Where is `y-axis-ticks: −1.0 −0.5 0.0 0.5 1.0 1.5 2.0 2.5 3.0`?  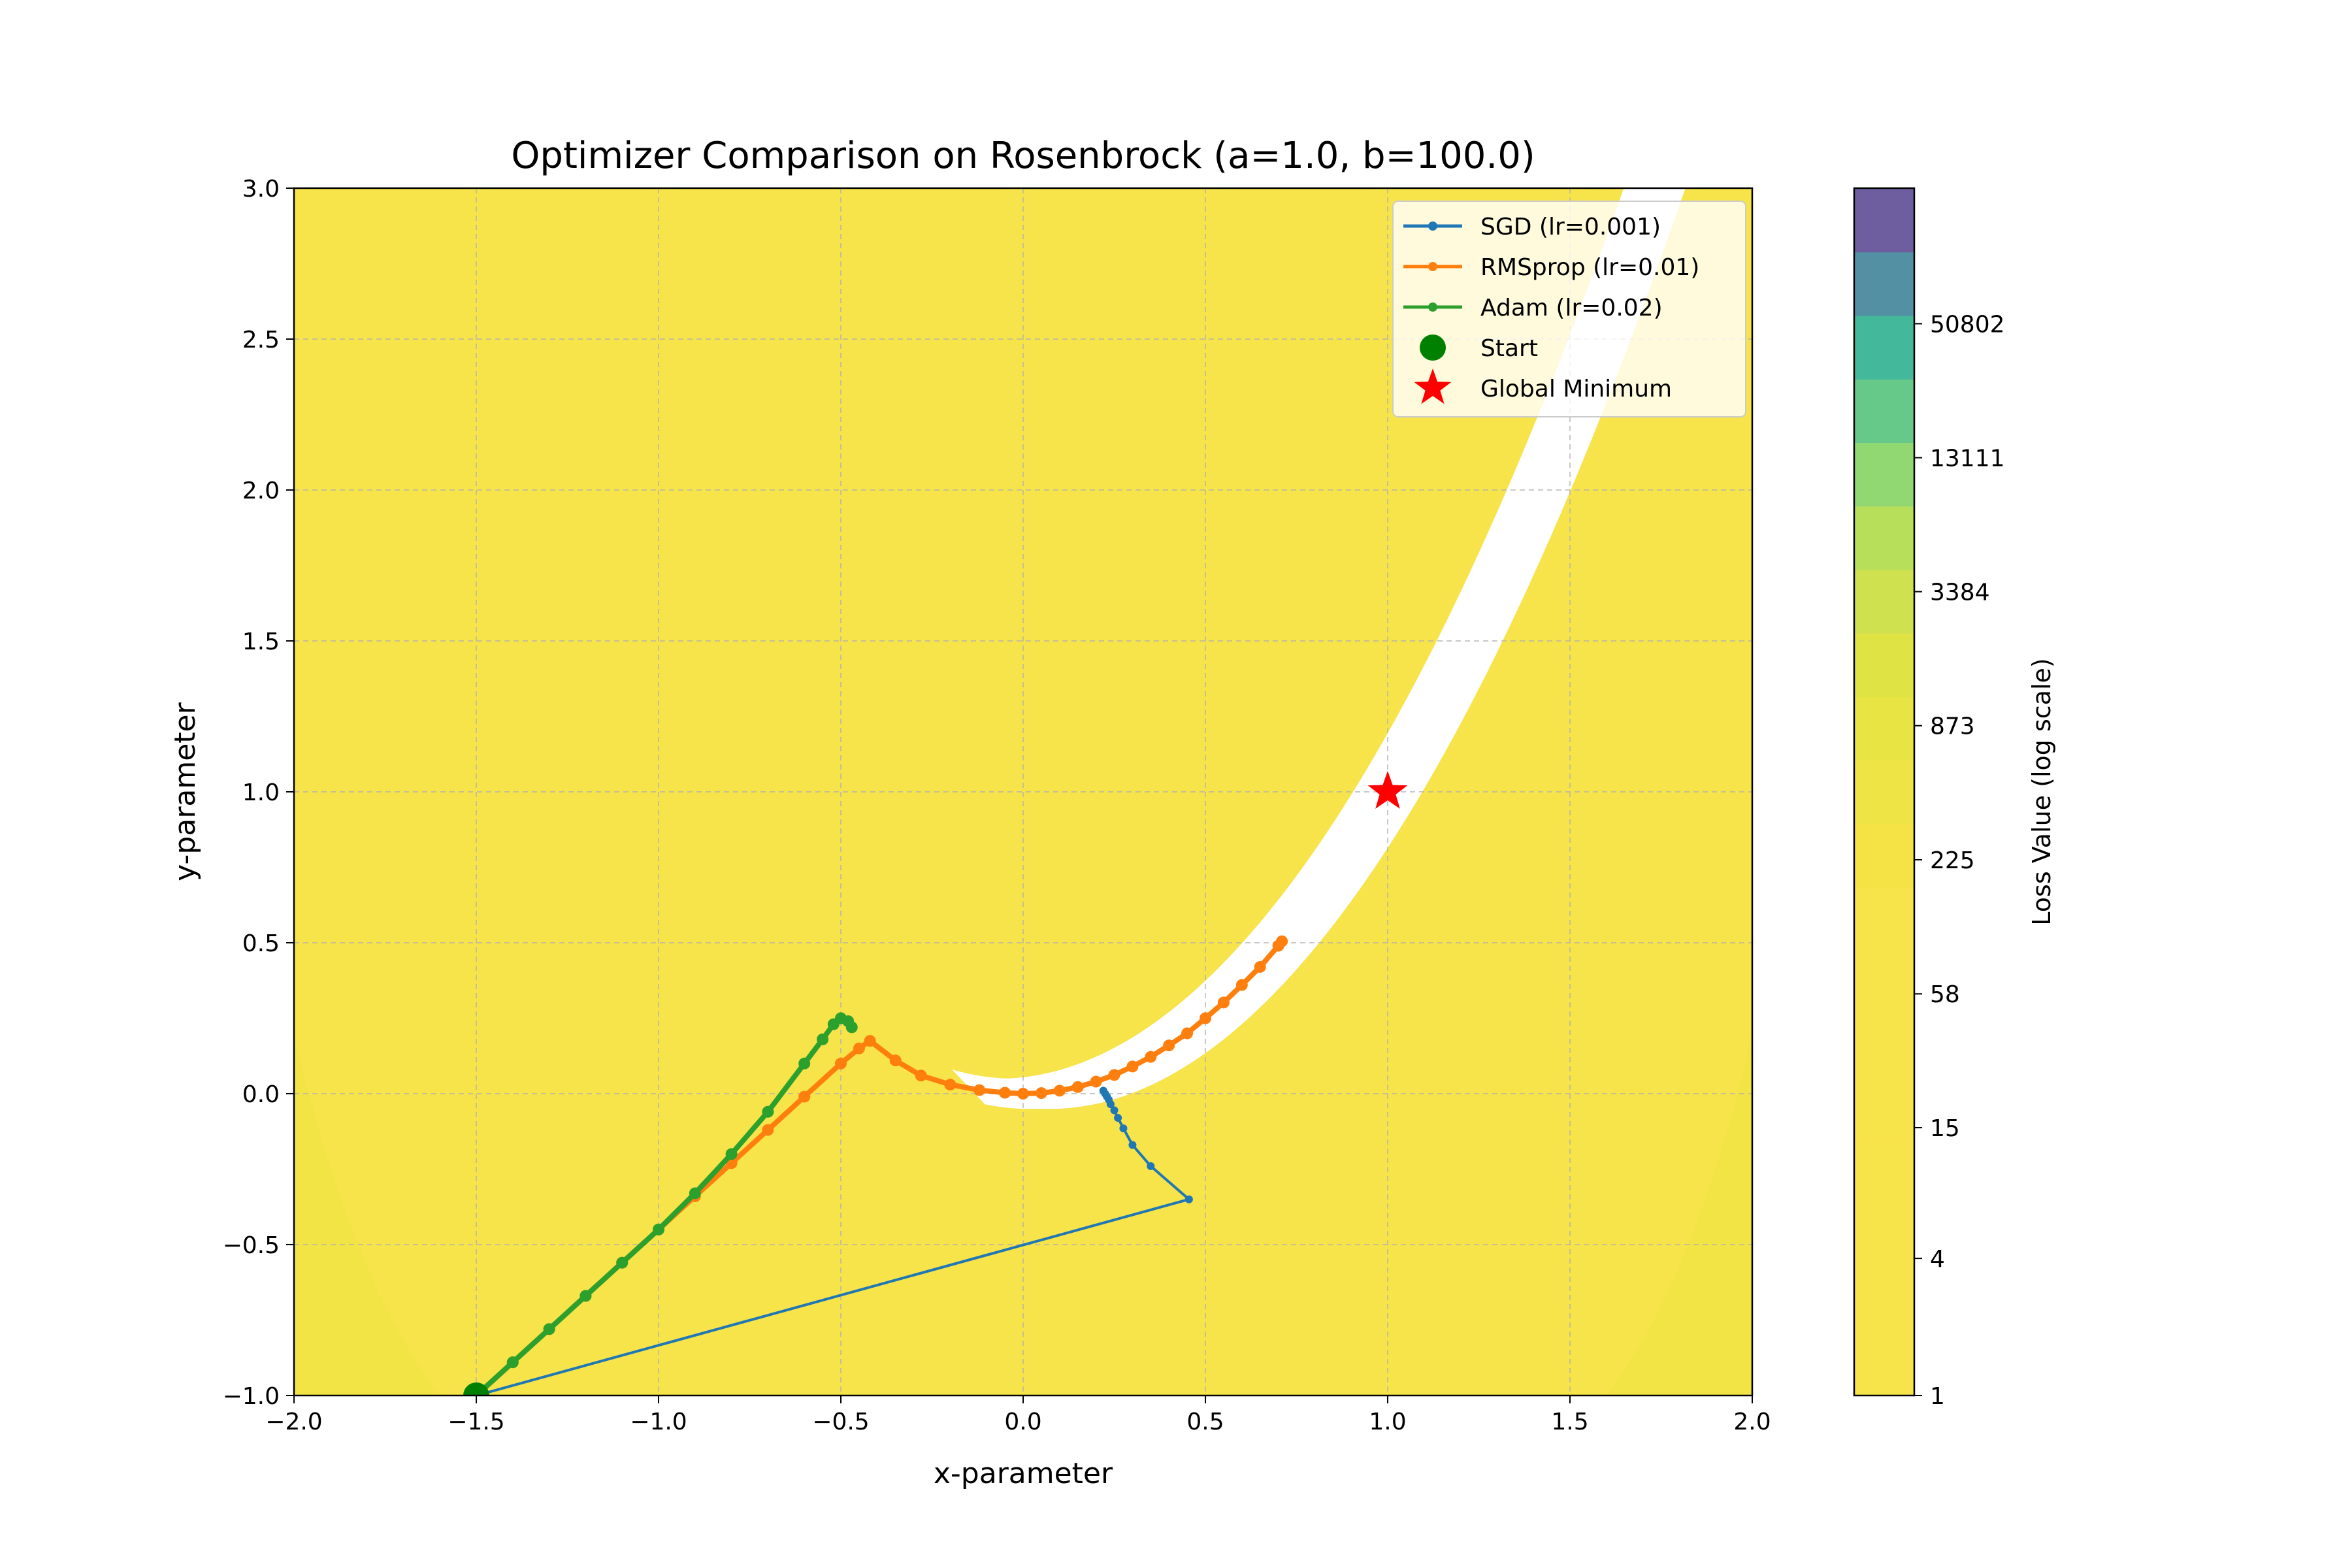 y-axis-ticks: −1.0 −0.5 0.0 0.5 1.0 1.5 2.0 2.5 3.0 is located at coordinates (258, 793).